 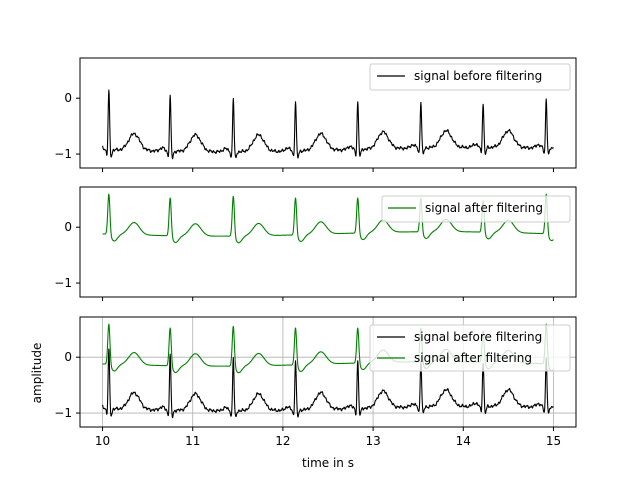 What do you see at coordinates (68, 357) in the screenshot?
I see `y-tick-label-2-0: 0` at bounding box center [68, 357].